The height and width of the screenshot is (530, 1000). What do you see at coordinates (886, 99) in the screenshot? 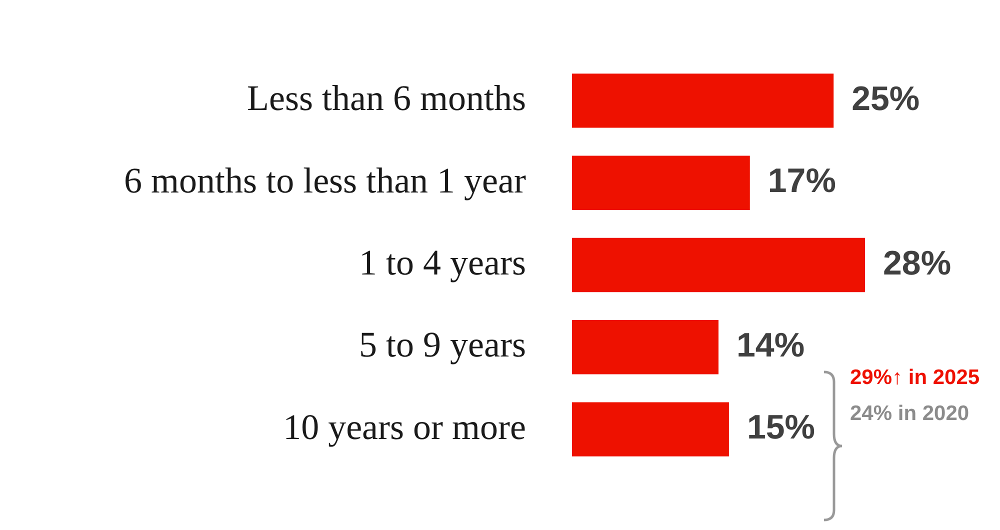
I see `data-label: 25%` at bounding box center [886, 99].